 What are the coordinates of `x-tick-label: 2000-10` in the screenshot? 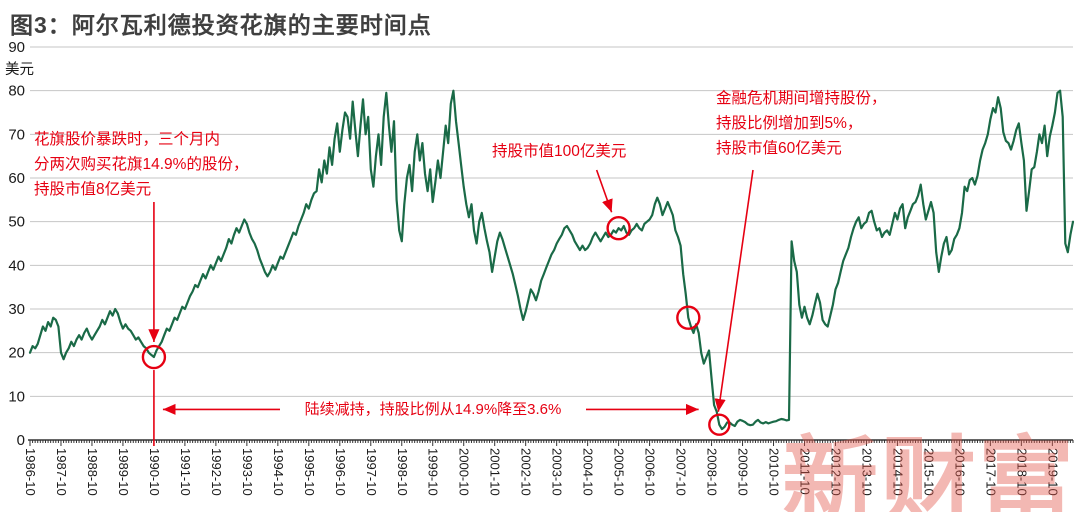 It's located at (464, 472).